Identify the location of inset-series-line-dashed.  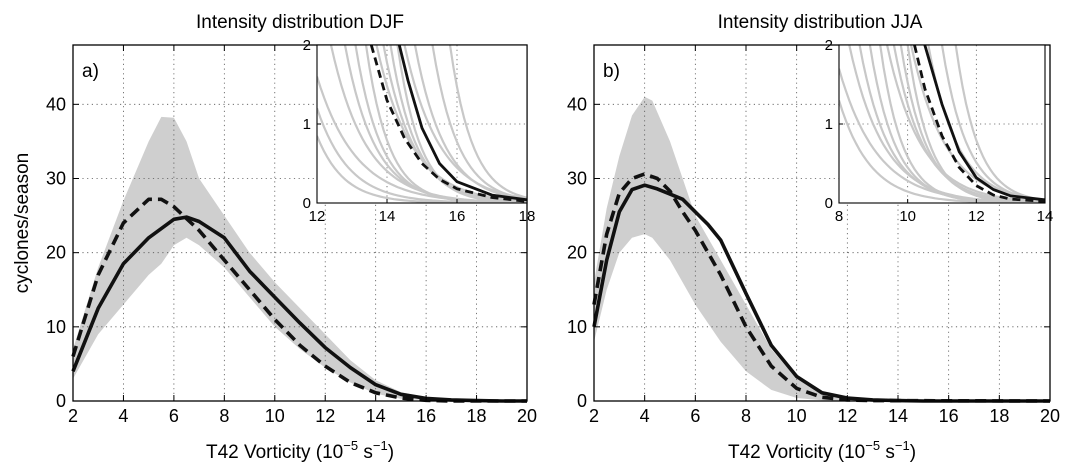
(979, 124).